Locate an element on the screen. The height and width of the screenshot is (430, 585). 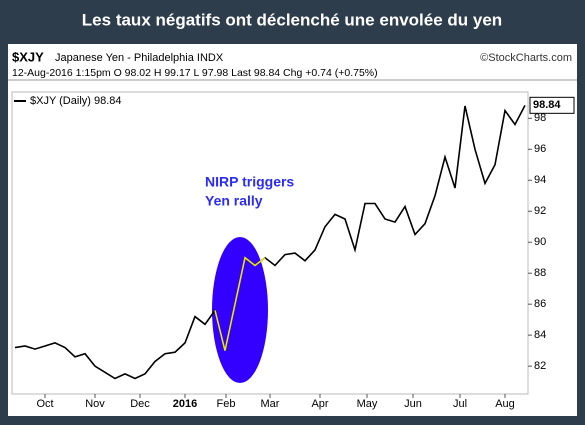
legend-label: $XJY (Daily) 98.84 is located at coordinates (76, 101).